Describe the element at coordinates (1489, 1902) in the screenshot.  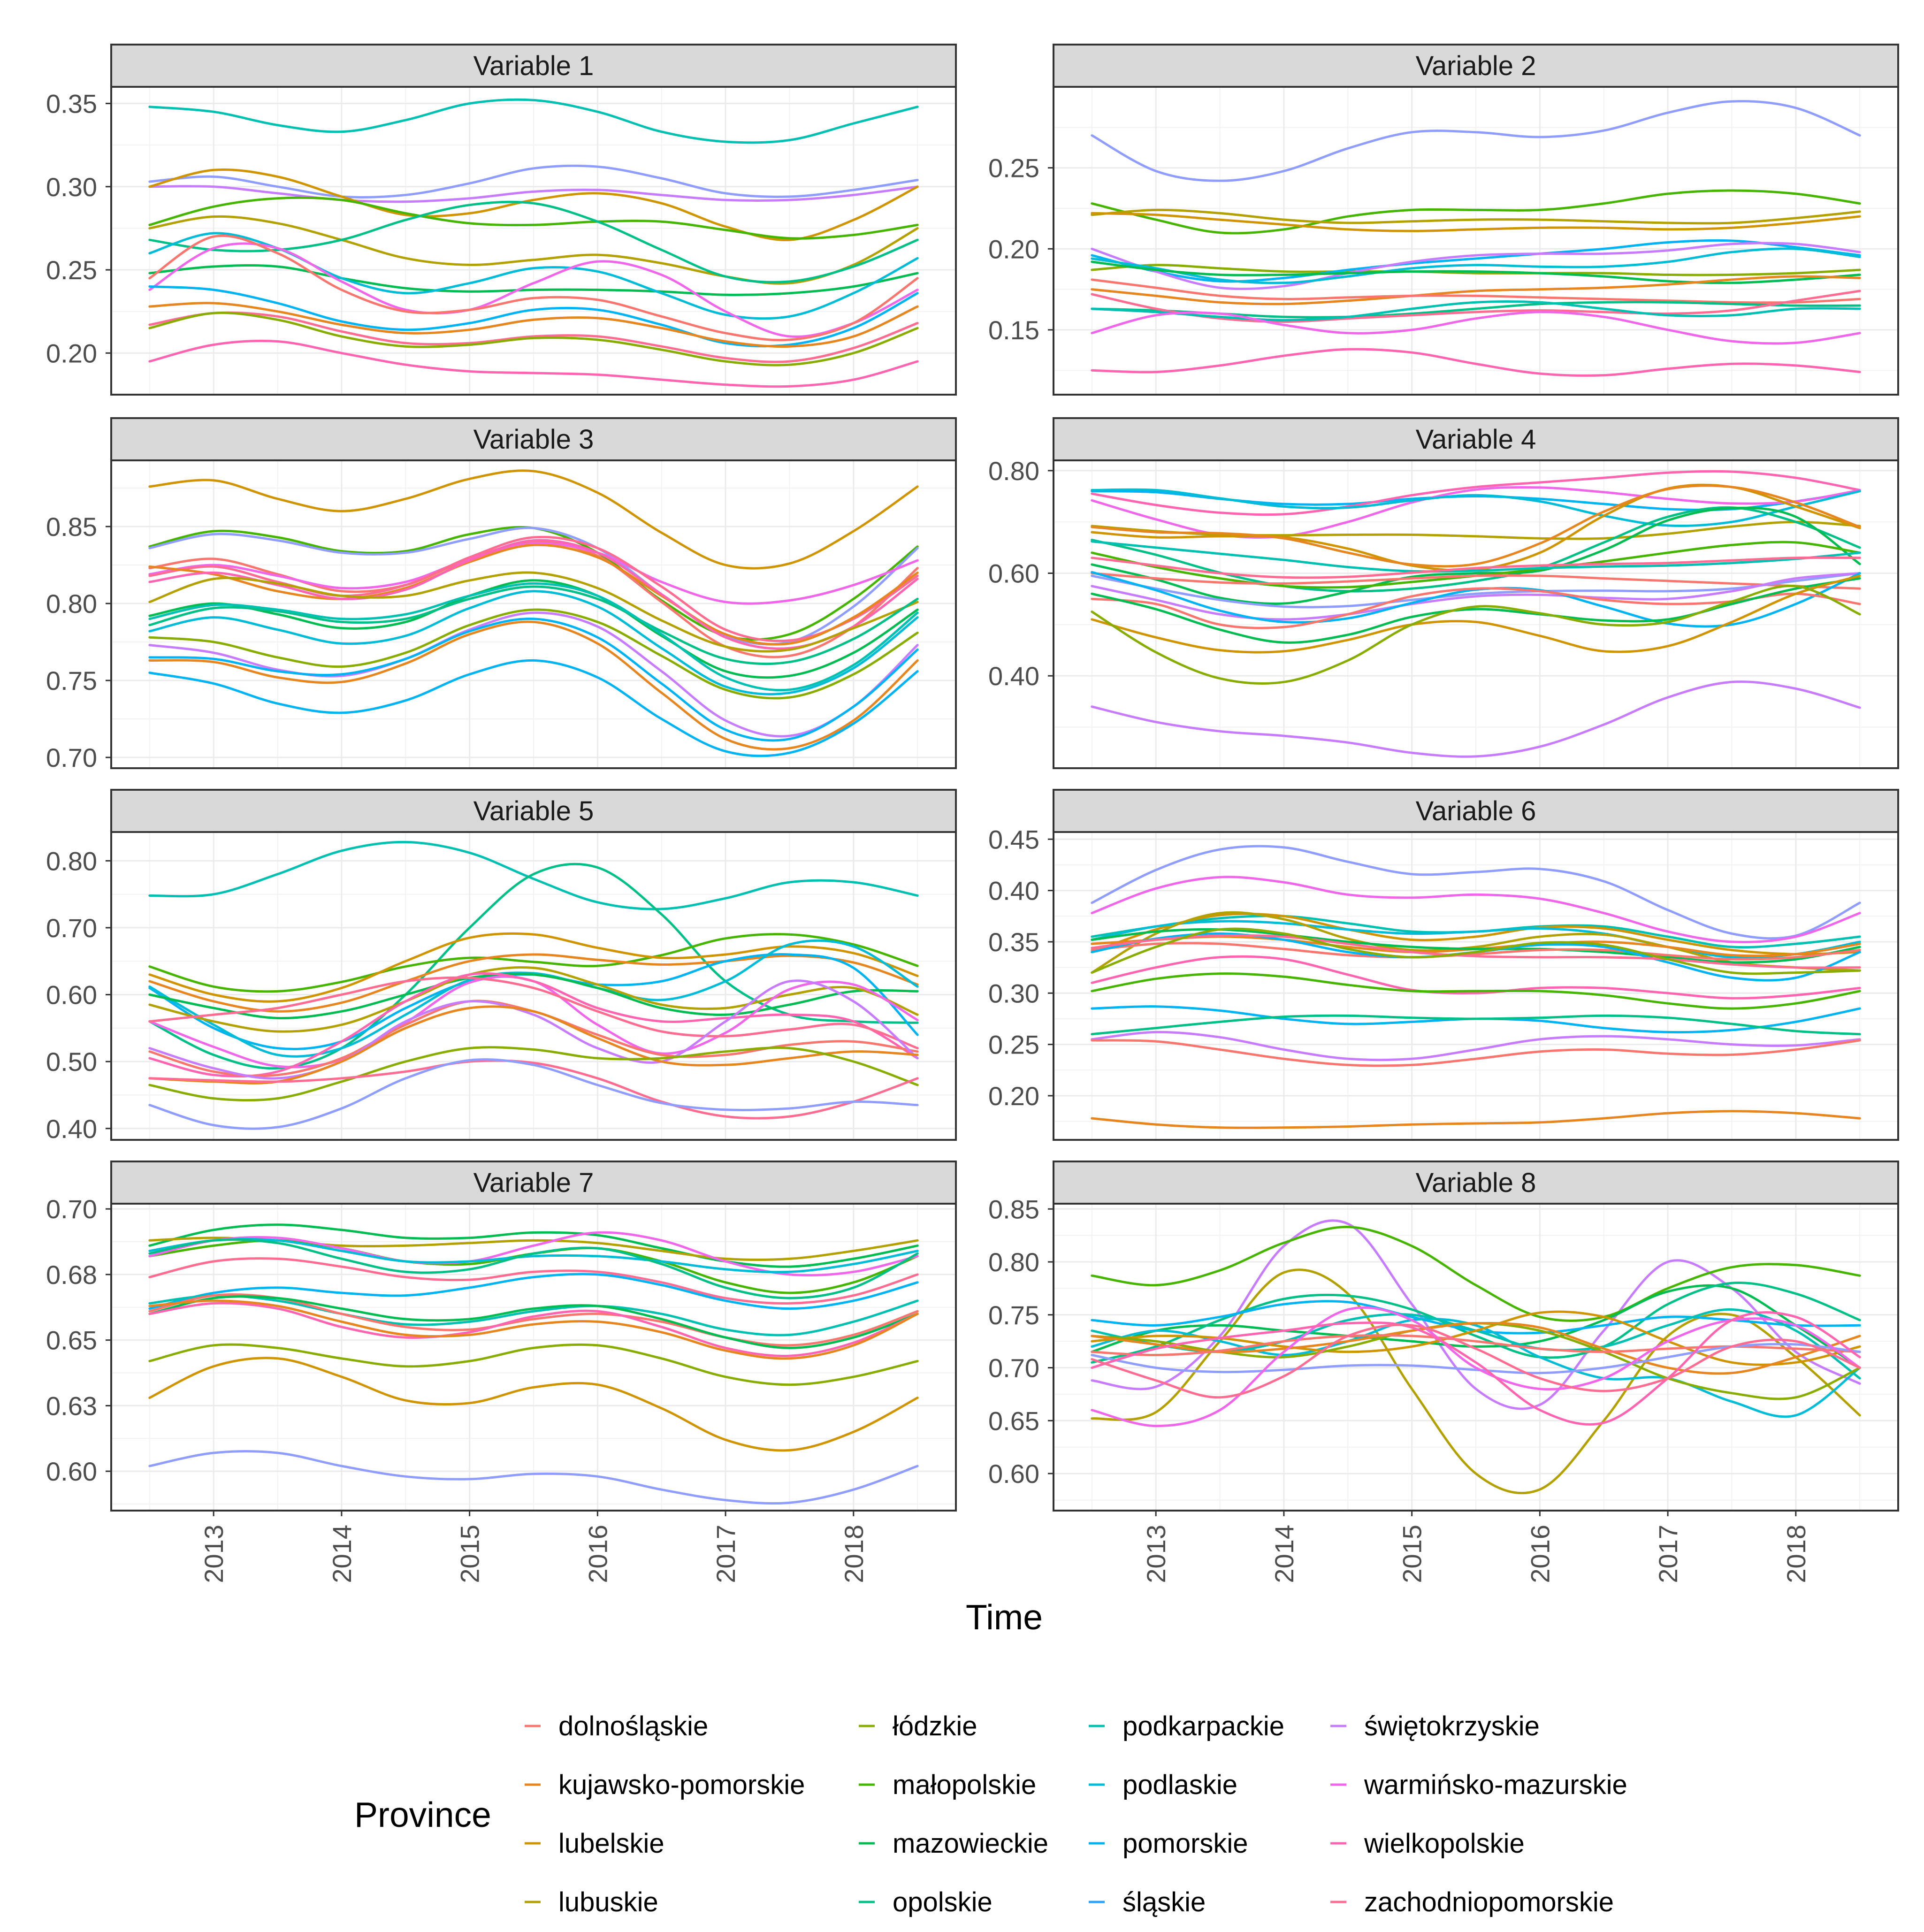
I see `legend-label: zachodniopomorskie` at that location.